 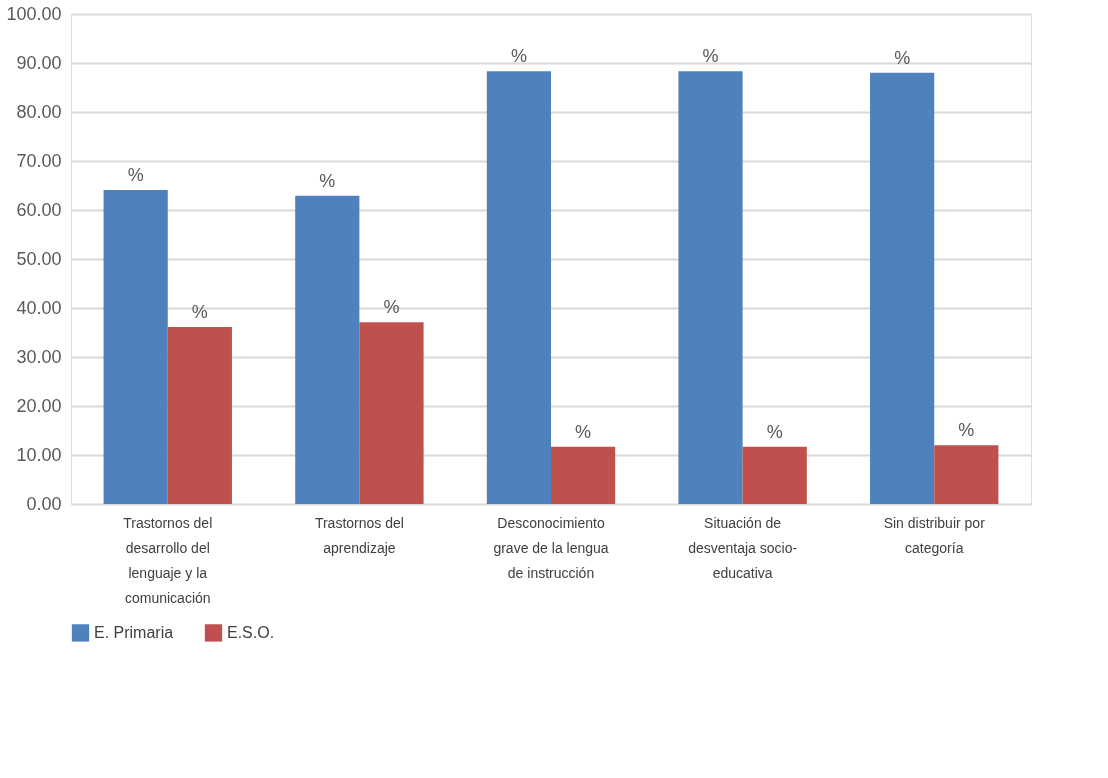 I want to click on x-tick-label: Trastornos del aprendizaje, so click(x=359, y=535).